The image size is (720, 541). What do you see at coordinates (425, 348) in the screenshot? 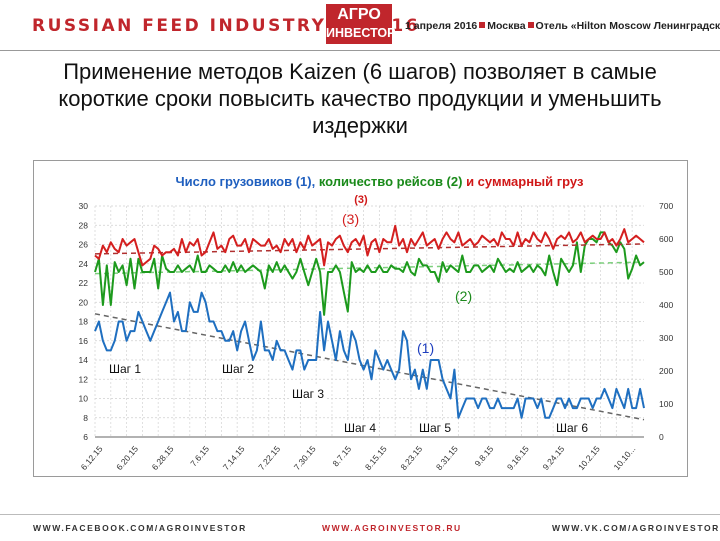
I see `series-label-1: (1)` at bounding box center [425, 348].